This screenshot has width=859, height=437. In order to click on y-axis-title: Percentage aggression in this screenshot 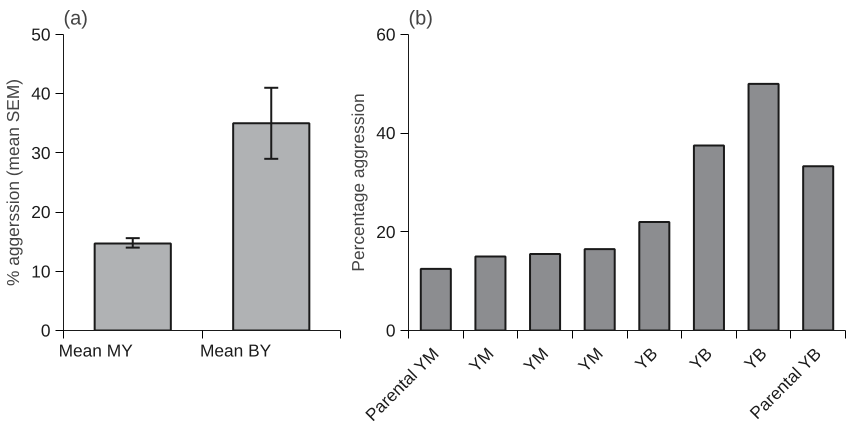, I will do `click(358, 182)`.